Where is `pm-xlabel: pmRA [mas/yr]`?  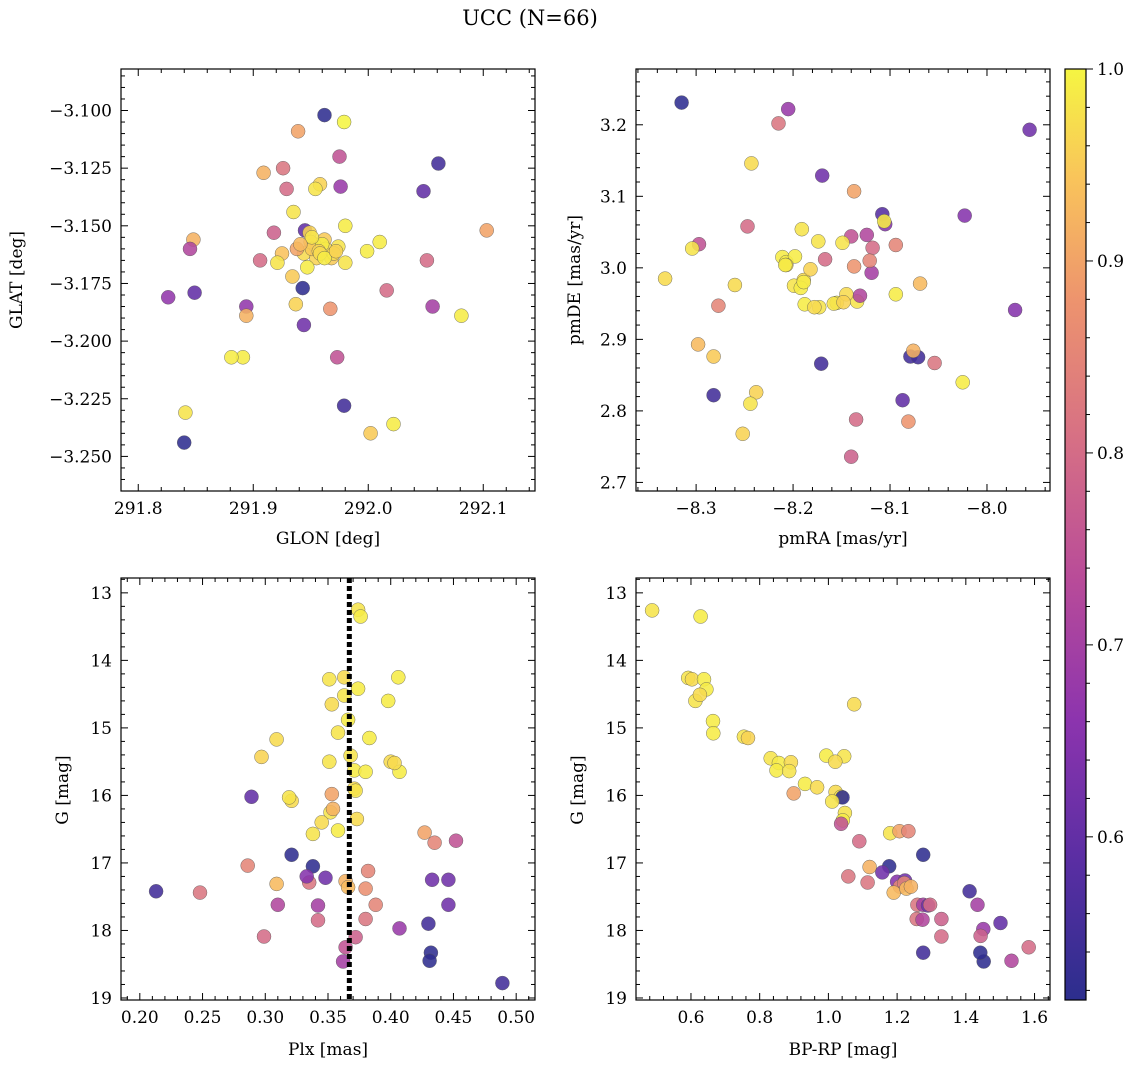 pm-xlabel: pmRA [mas/yr] is located at coordinates (842, 539).